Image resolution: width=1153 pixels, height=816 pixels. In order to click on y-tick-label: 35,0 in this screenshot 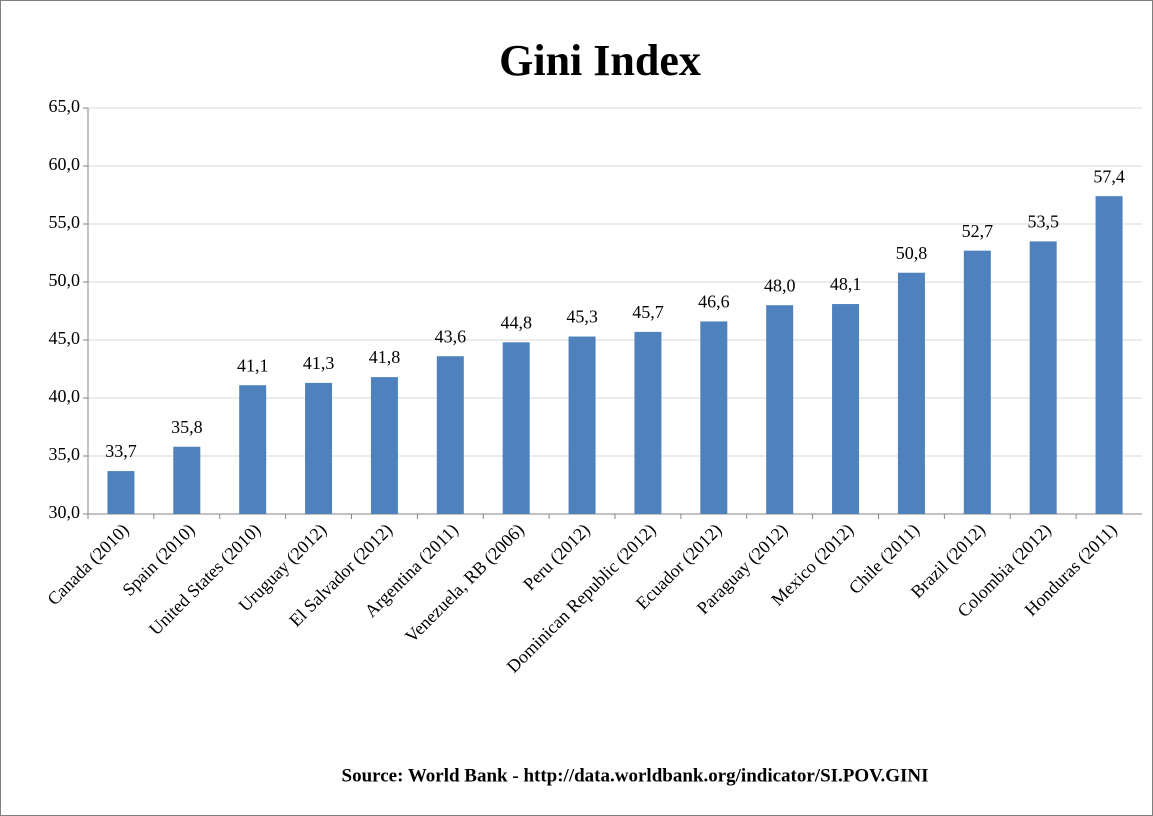, I will do `click(65, 454)`.